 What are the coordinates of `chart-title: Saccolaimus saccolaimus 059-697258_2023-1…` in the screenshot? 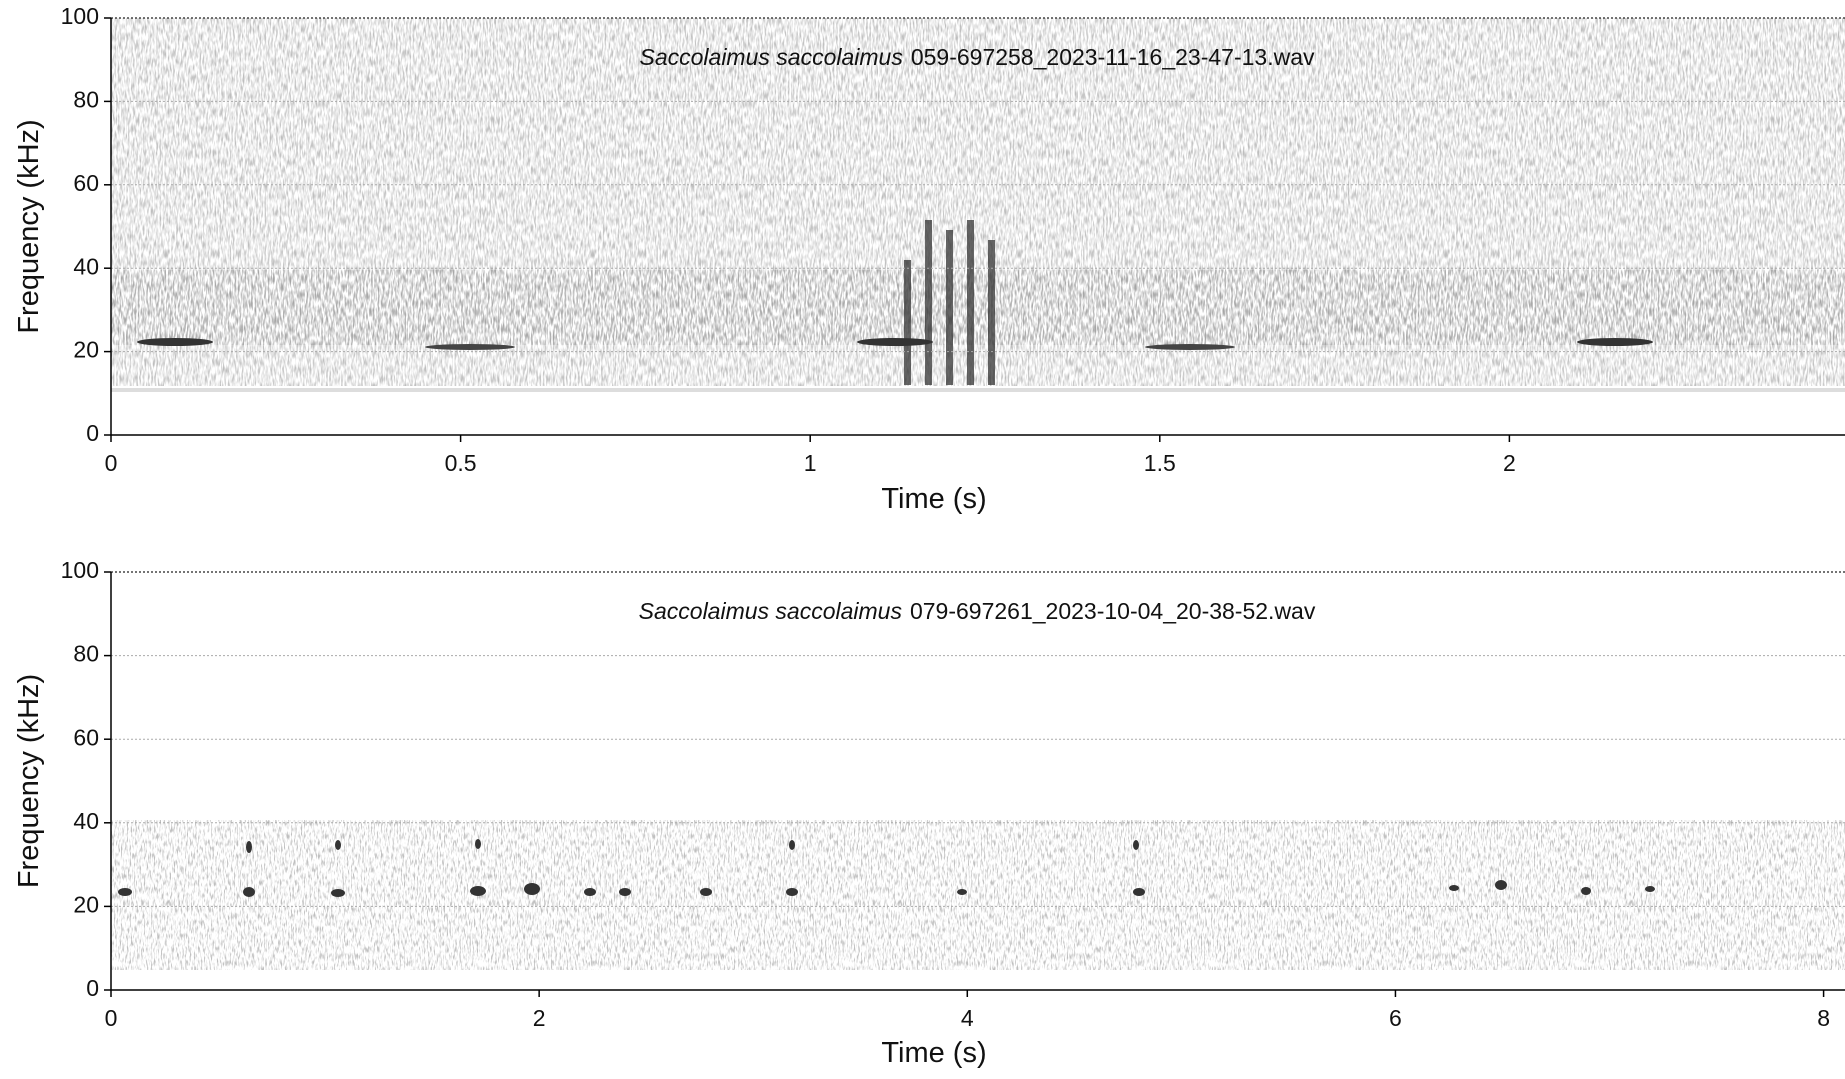 It's located at (977, 57).